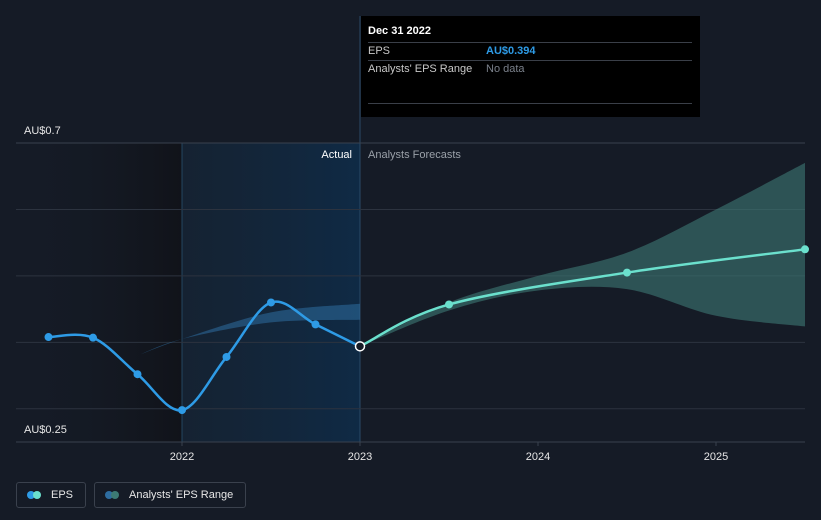  What do you see at coordinates (538, 457) in the screenshot?
I see `x-tick-label: 2024` at bounding box center [538, 457].